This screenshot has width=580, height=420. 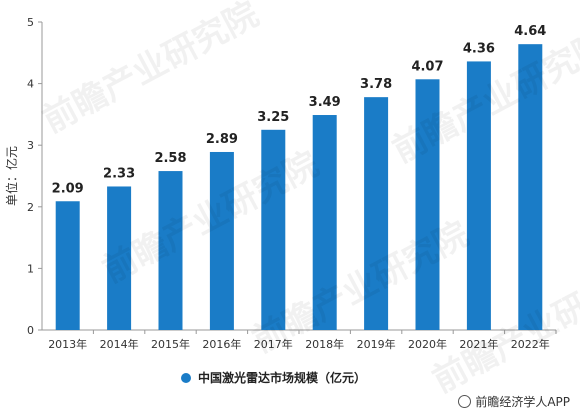 What do you see at coordinates (530, 31) in the screenshot?
I see `data-label: 4.64` at bounding box center [530, 31].